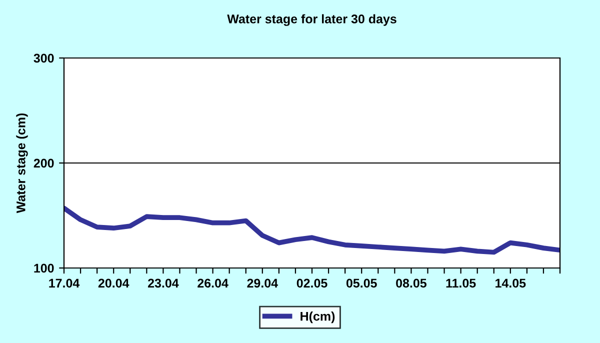 The width and height of the screenshot is (600, 343). I want to click on y-tick-label: 200, so click(44, 163).